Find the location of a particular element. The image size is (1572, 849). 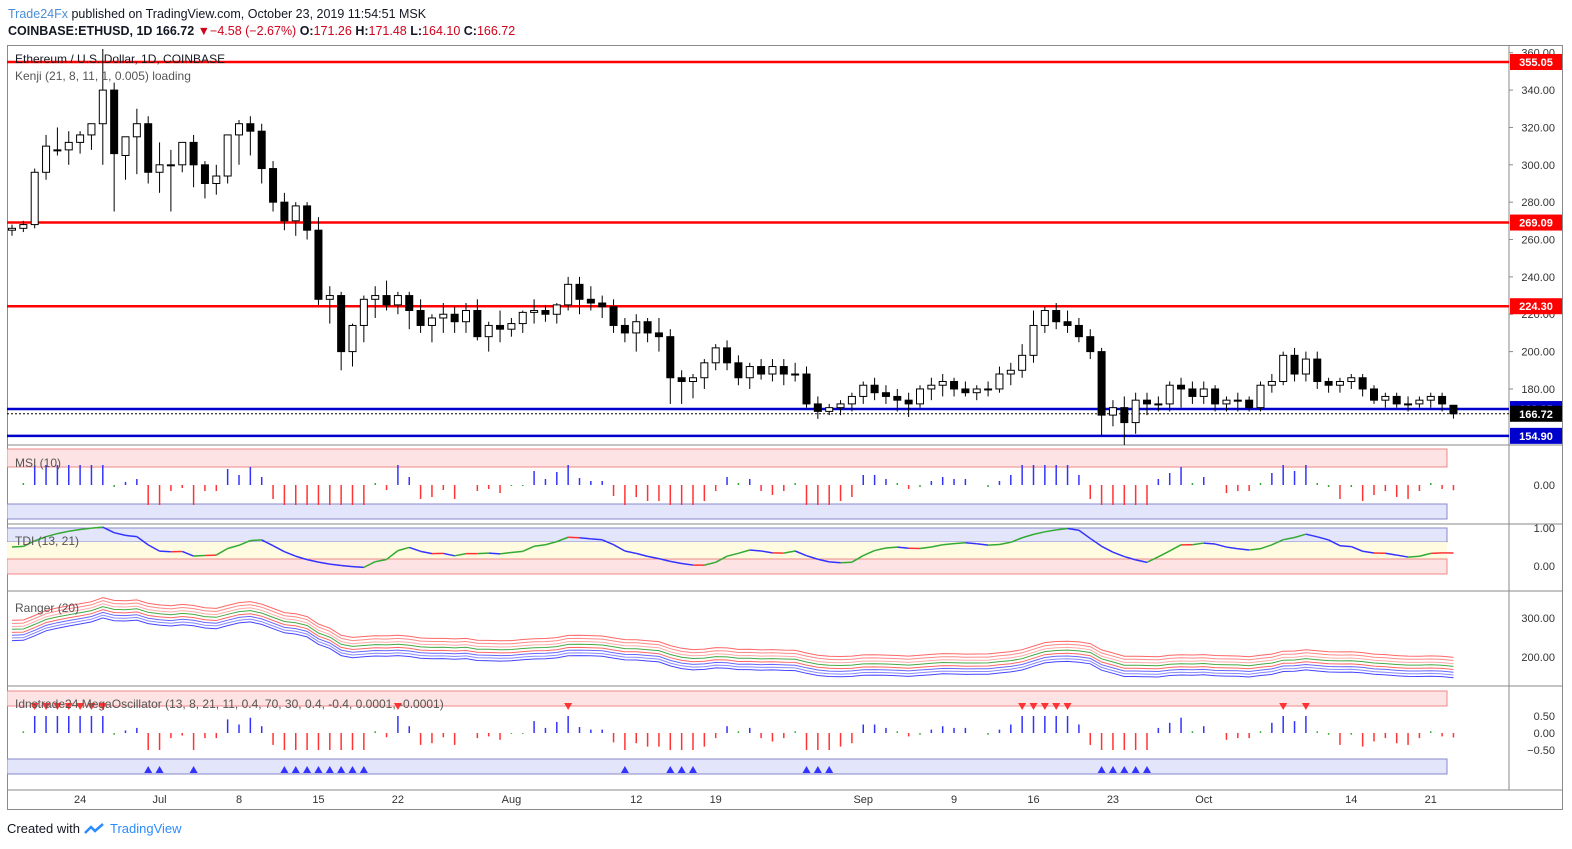

symbol-label: COINBASE:ETHUSD, 1D is located at coordinates (80, 31).